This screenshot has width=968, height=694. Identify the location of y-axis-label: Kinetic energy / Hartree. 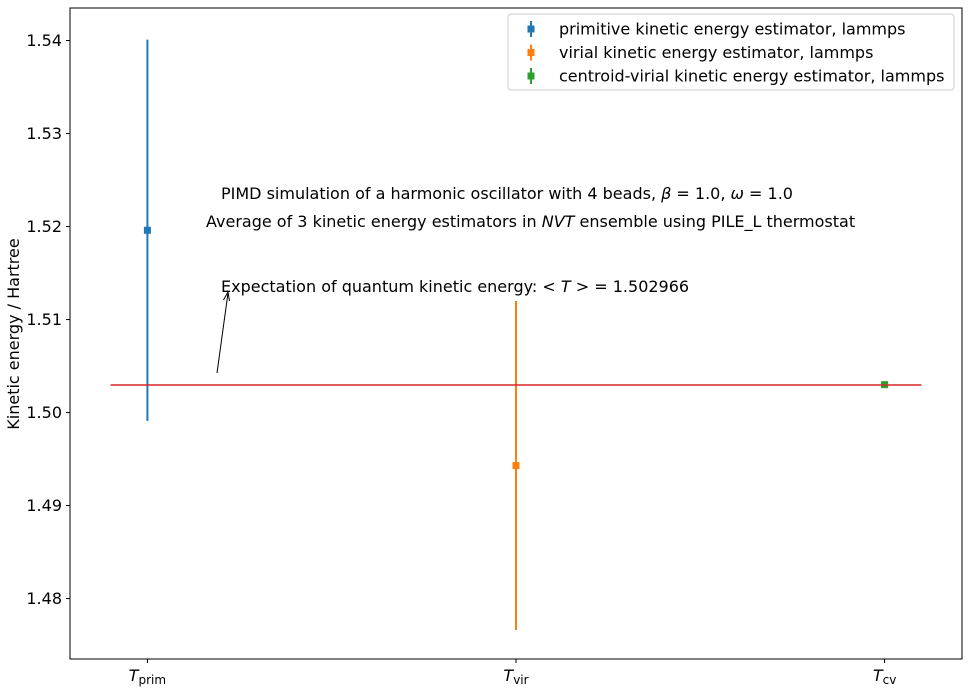
(13, 333).